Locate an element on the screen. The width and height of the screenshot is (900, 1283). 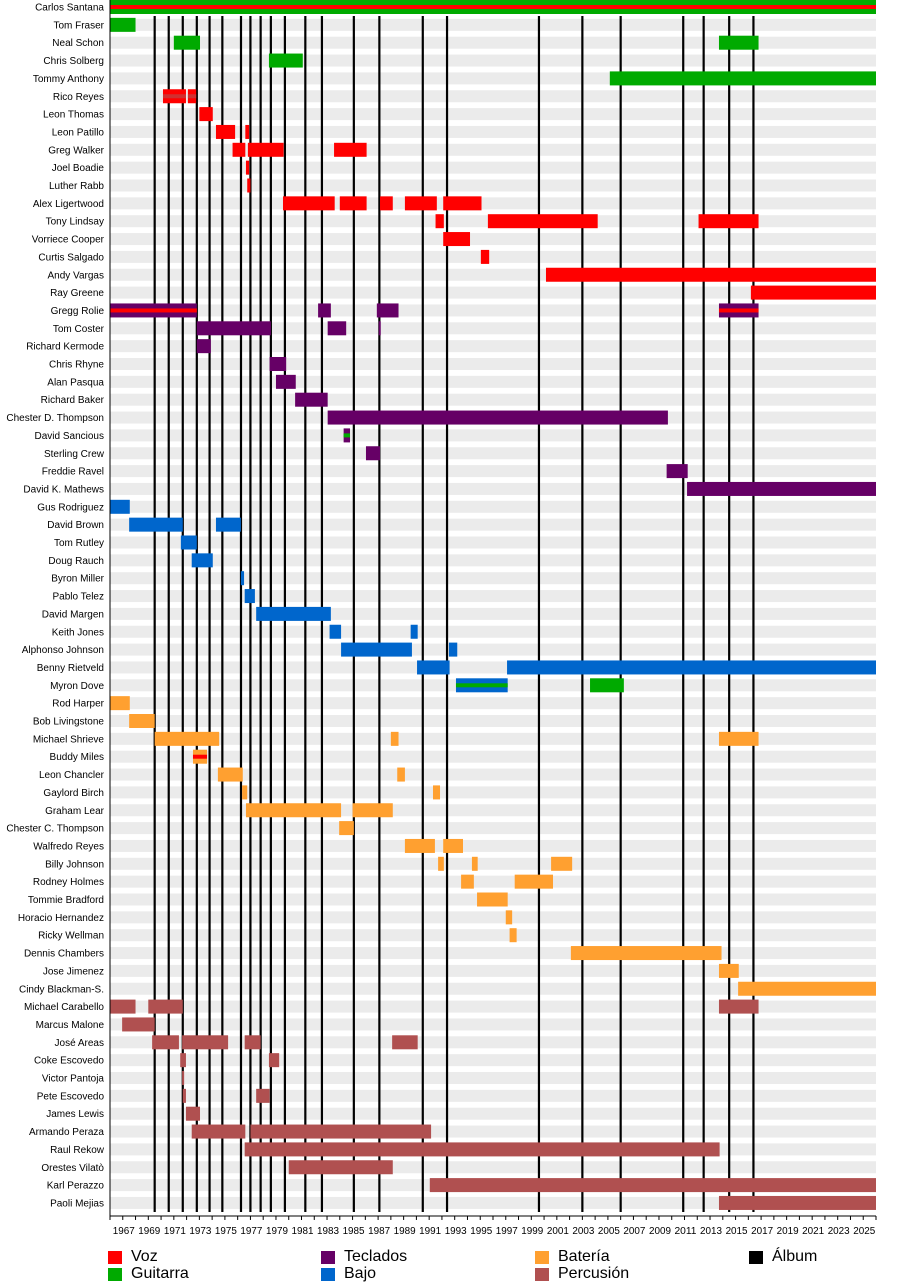
x-tick-label: 1987 is located at coordinates (379, 1231).